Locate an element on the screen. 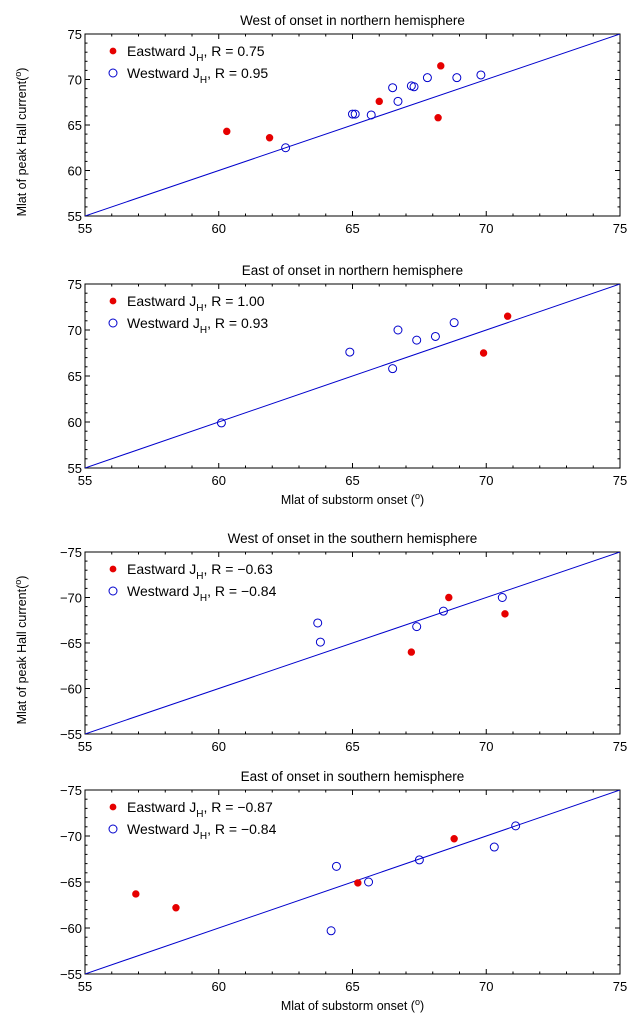 The width and height of the screenshot is (638, 1018). legend-label-westward: Westward JH, R = 0.95 is located at coordinates (197, 75).